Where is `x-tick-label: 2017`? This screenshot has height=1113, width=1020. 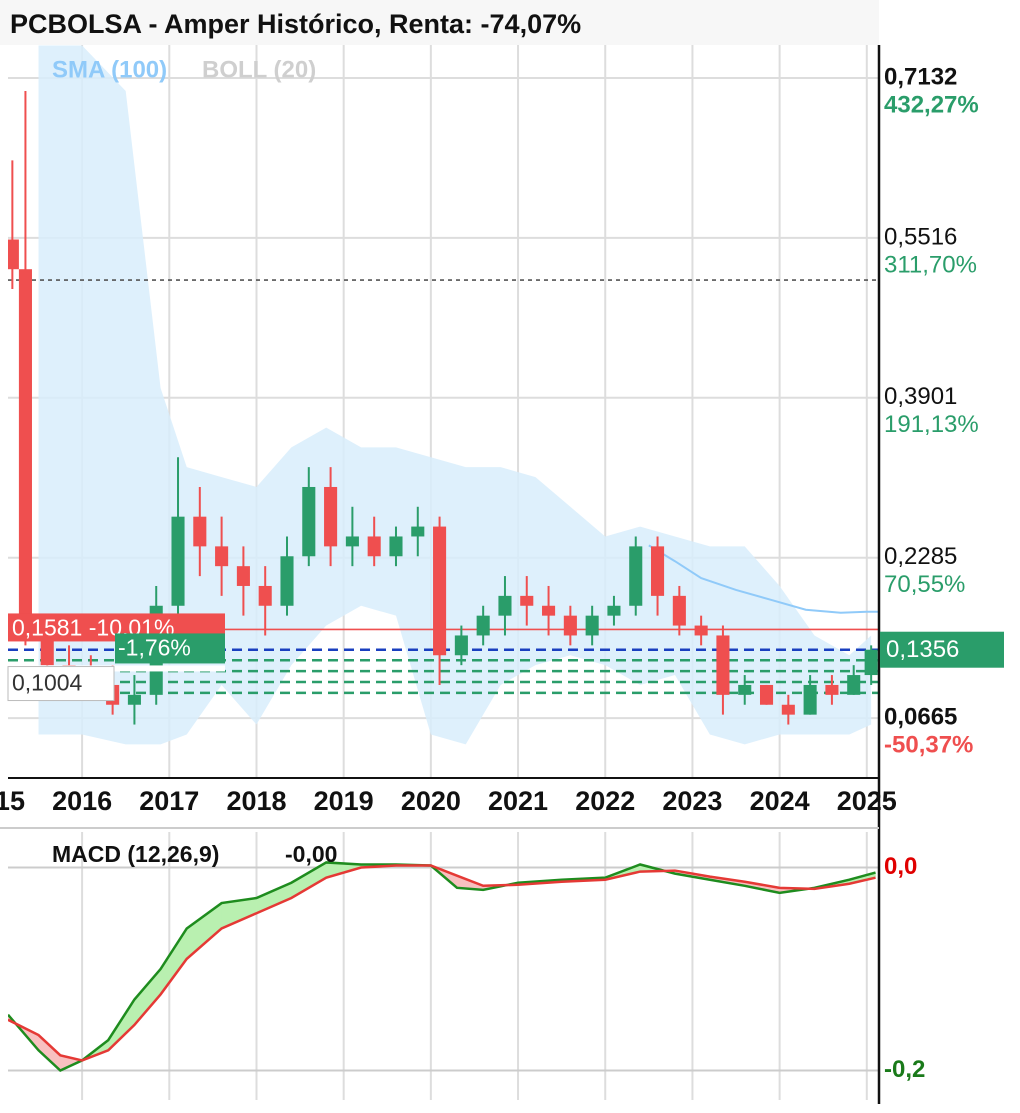
x-tick-label: 2017 is located at coordinates (169, 801).